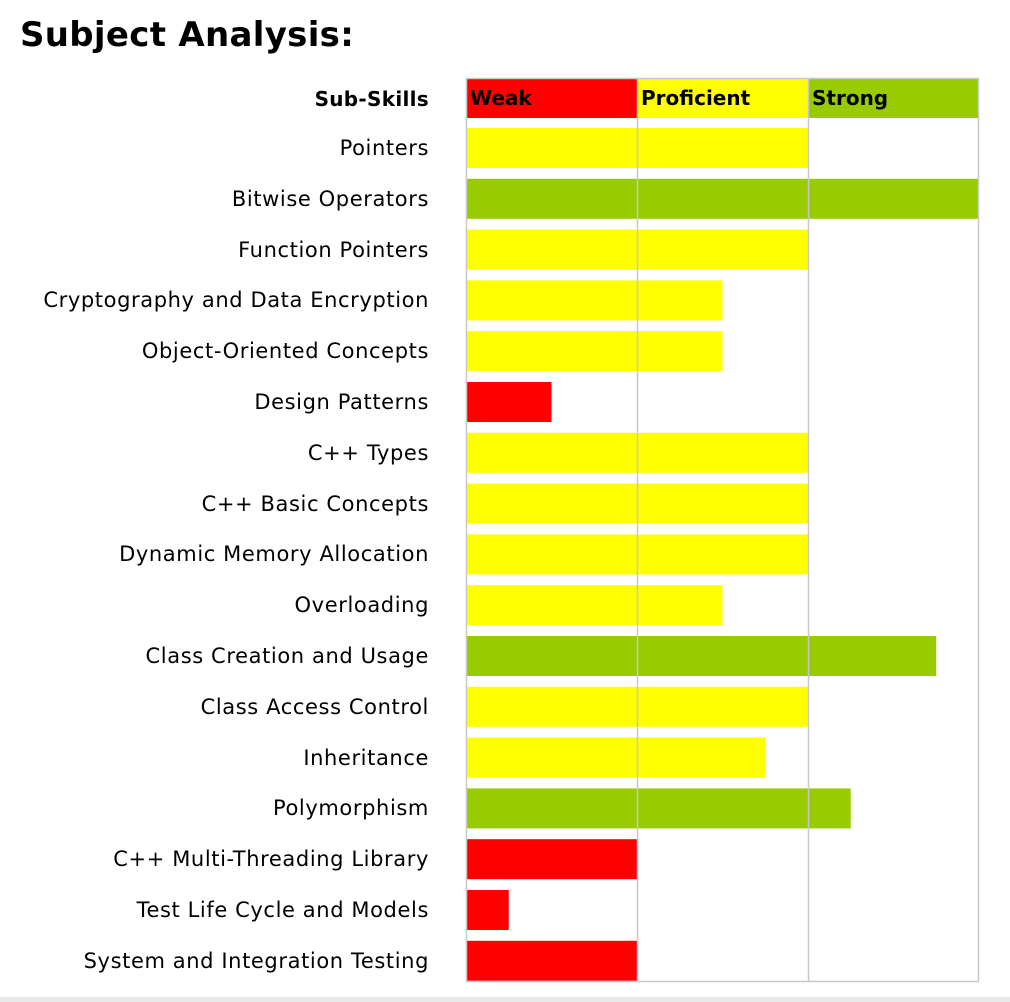 The width and height of the screenshot is (1010, 1002). I want to click on band-header-weak, so click(551, 98).